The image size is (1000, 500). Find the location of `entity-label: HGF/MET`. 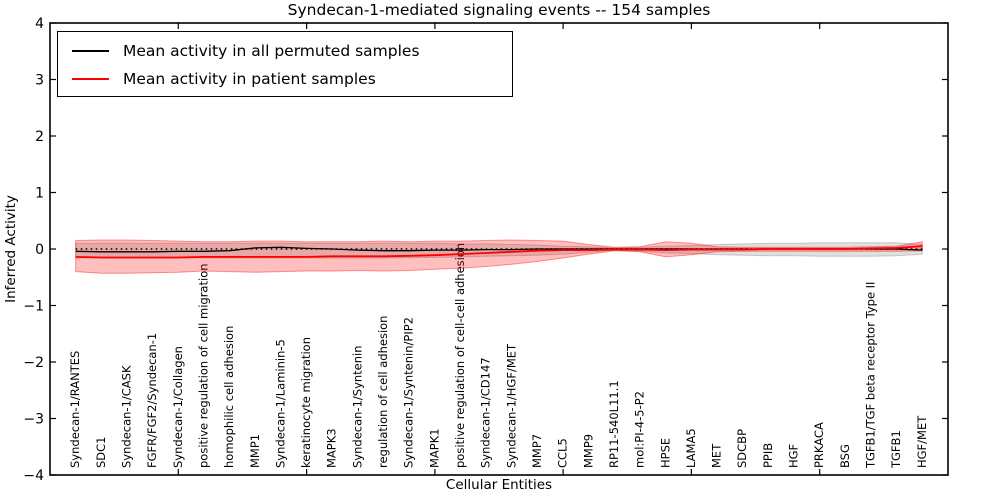

entity-label: HGF/MET is located at coordinates (922, 441).